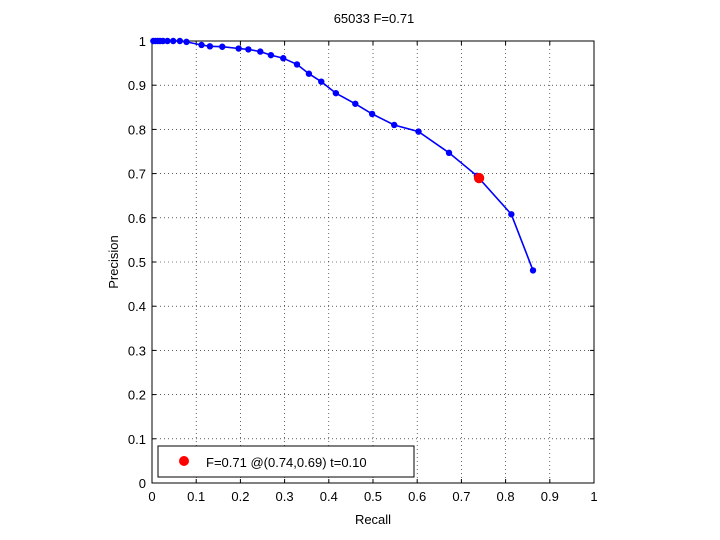 The image size is (720, 540). What do you see at coordinates (479, 178) in the screenshot?
I see `best-f-point` at bounding box center [479, 178].